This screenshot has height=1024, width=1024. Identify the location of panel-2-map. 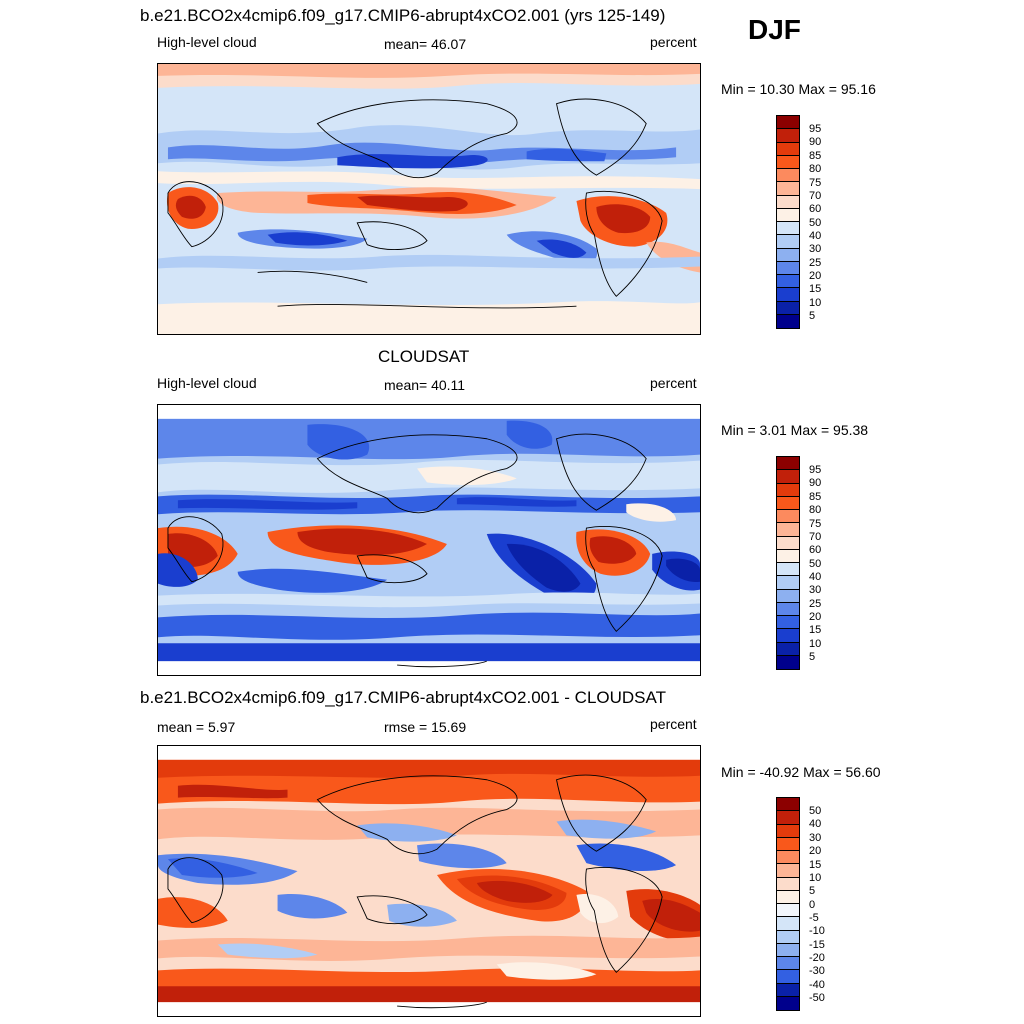
(429, 540).